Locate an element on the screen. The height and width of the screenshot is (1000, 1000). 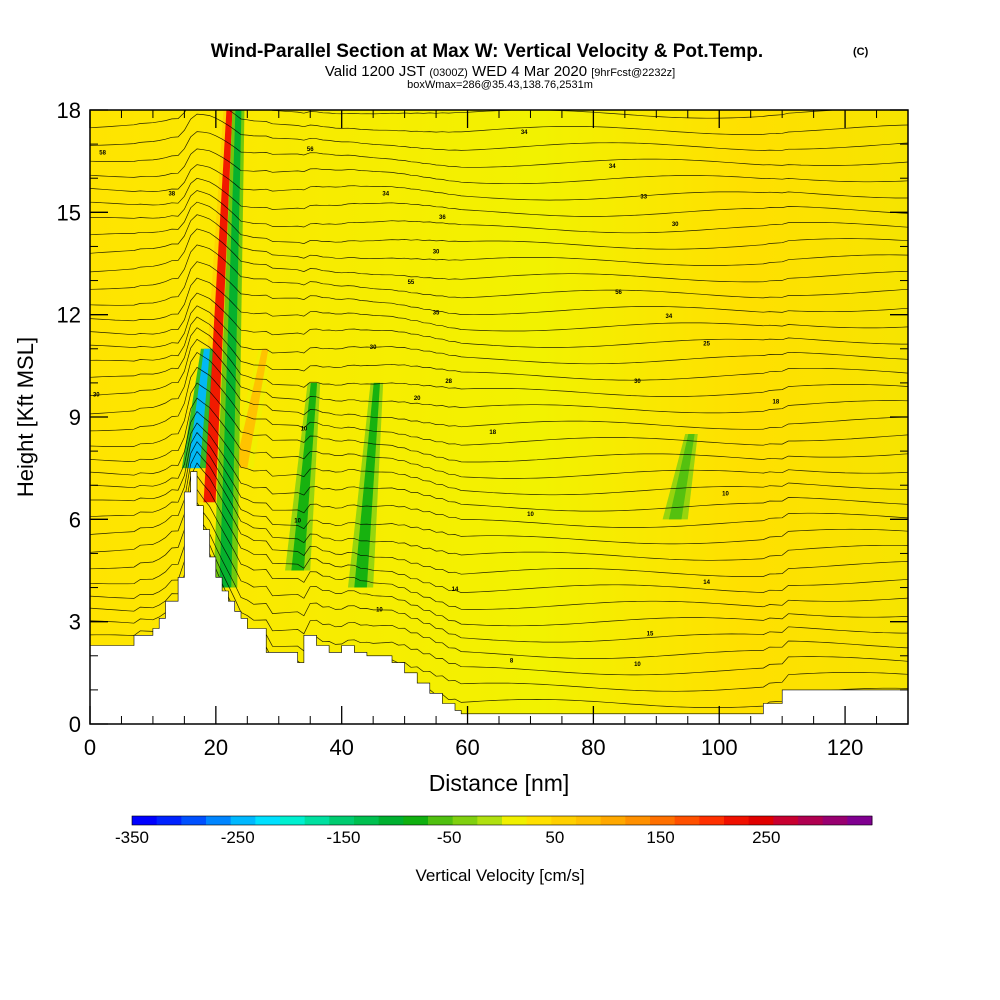
contour-label: 38 is located at coordinates (171, 194).